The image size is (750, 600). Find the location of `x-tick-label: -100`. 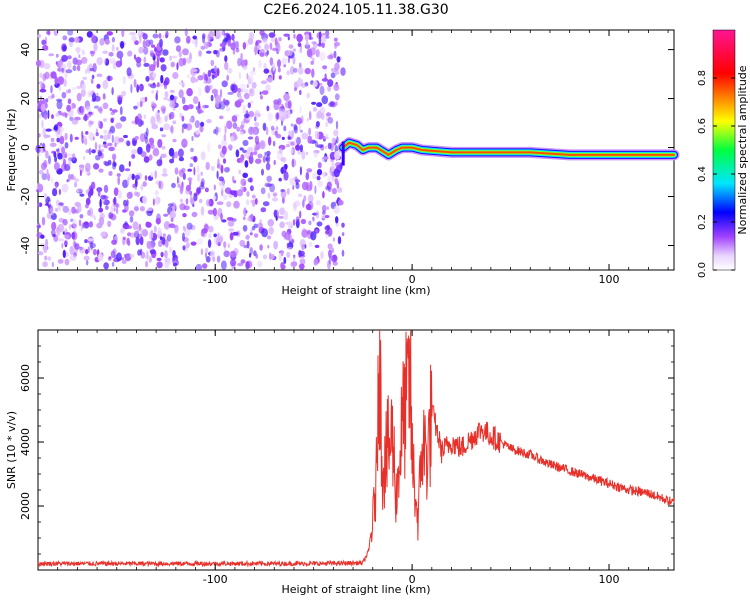

x-tick-label: -100 is located at coordinates (215, 279).